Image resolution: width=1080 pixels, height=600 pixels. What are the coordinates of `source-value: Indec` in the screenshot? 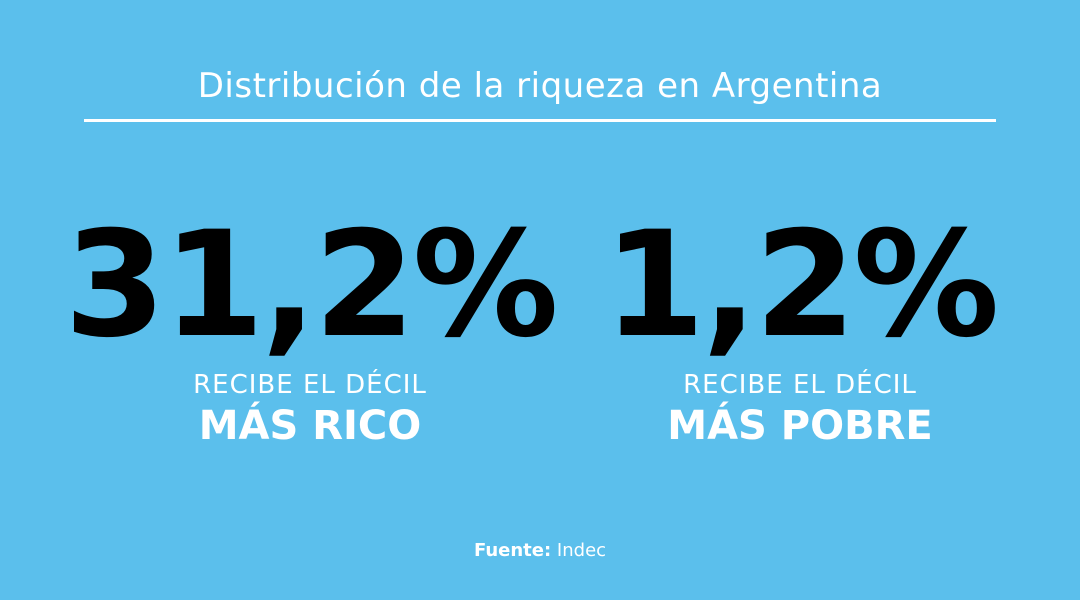 It's located at (581, 550).